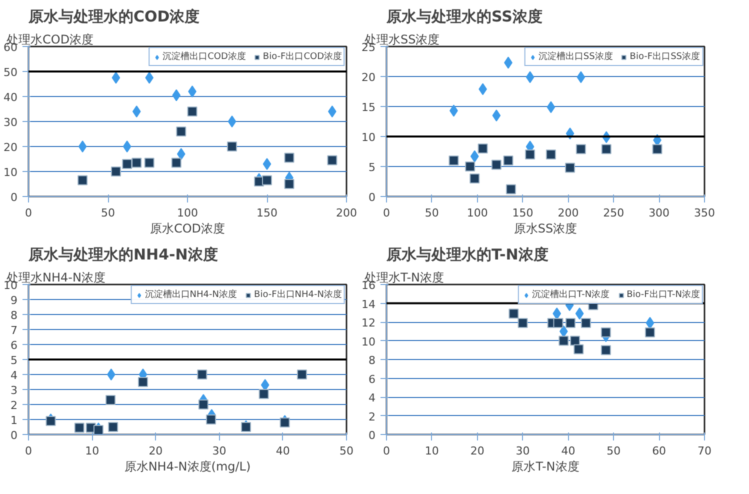  What do you see at coordinates (11, 72) in the screenshot?
I see `y-tick-label: 50` at bounding box center [11, 72].